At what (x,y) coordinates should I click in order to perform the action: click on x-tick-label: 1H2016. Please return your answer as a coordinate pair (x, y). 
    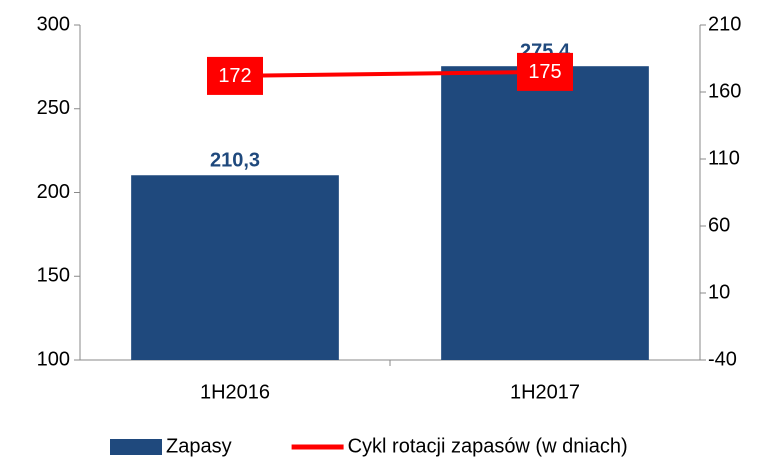
    Looking at the image, I should click on (235, 392).